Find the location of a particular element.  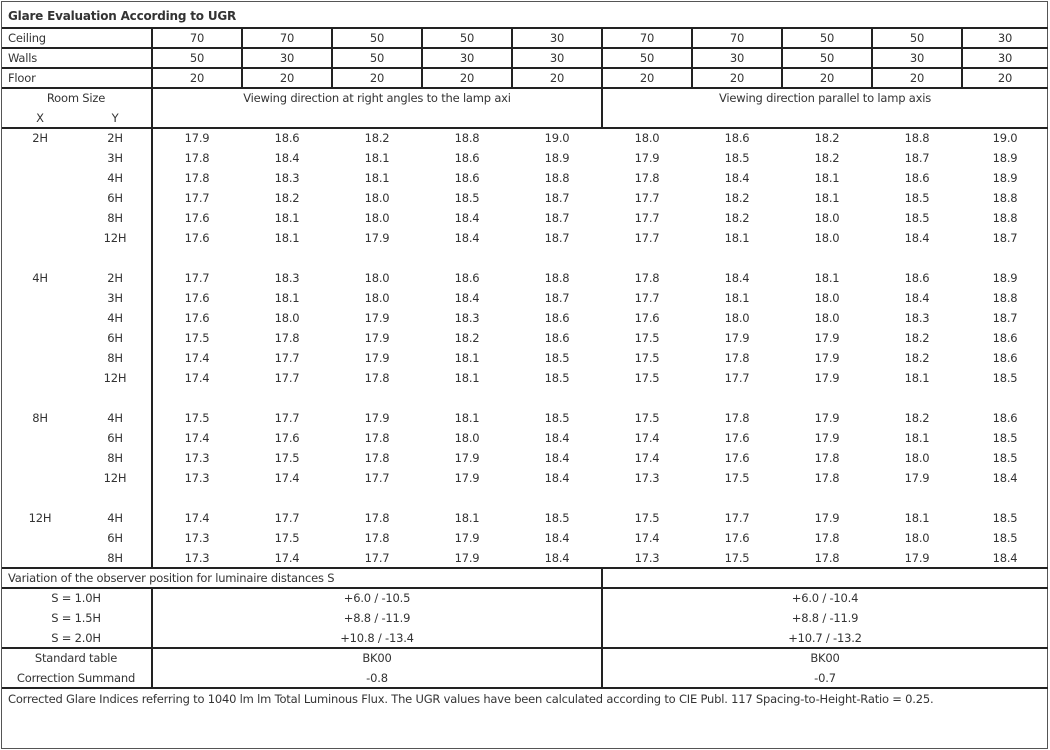

parallel-header: Viewing direction parallel to lamp axis is located at coordinates (825, 98).